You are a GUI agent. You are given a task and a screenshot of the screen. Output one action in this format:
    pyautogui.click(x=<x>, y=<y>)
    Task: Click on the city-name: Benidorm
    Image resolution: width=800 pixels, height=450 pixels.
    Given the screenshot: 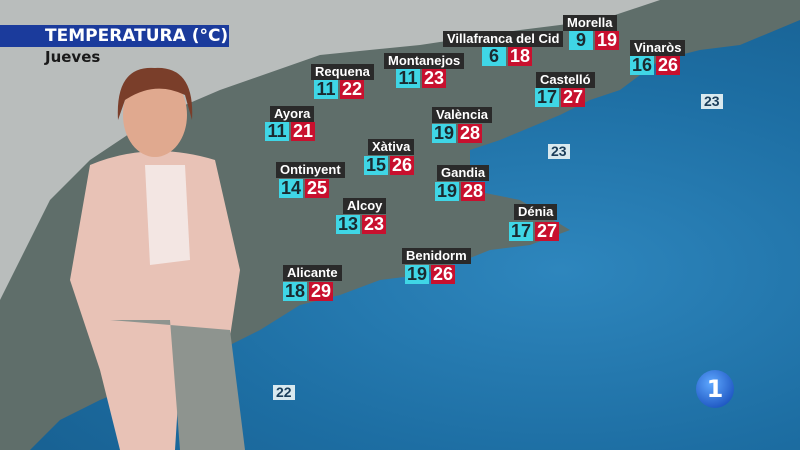 What is the action you would take?
    pyautogui.click(x=436, y=256)
    